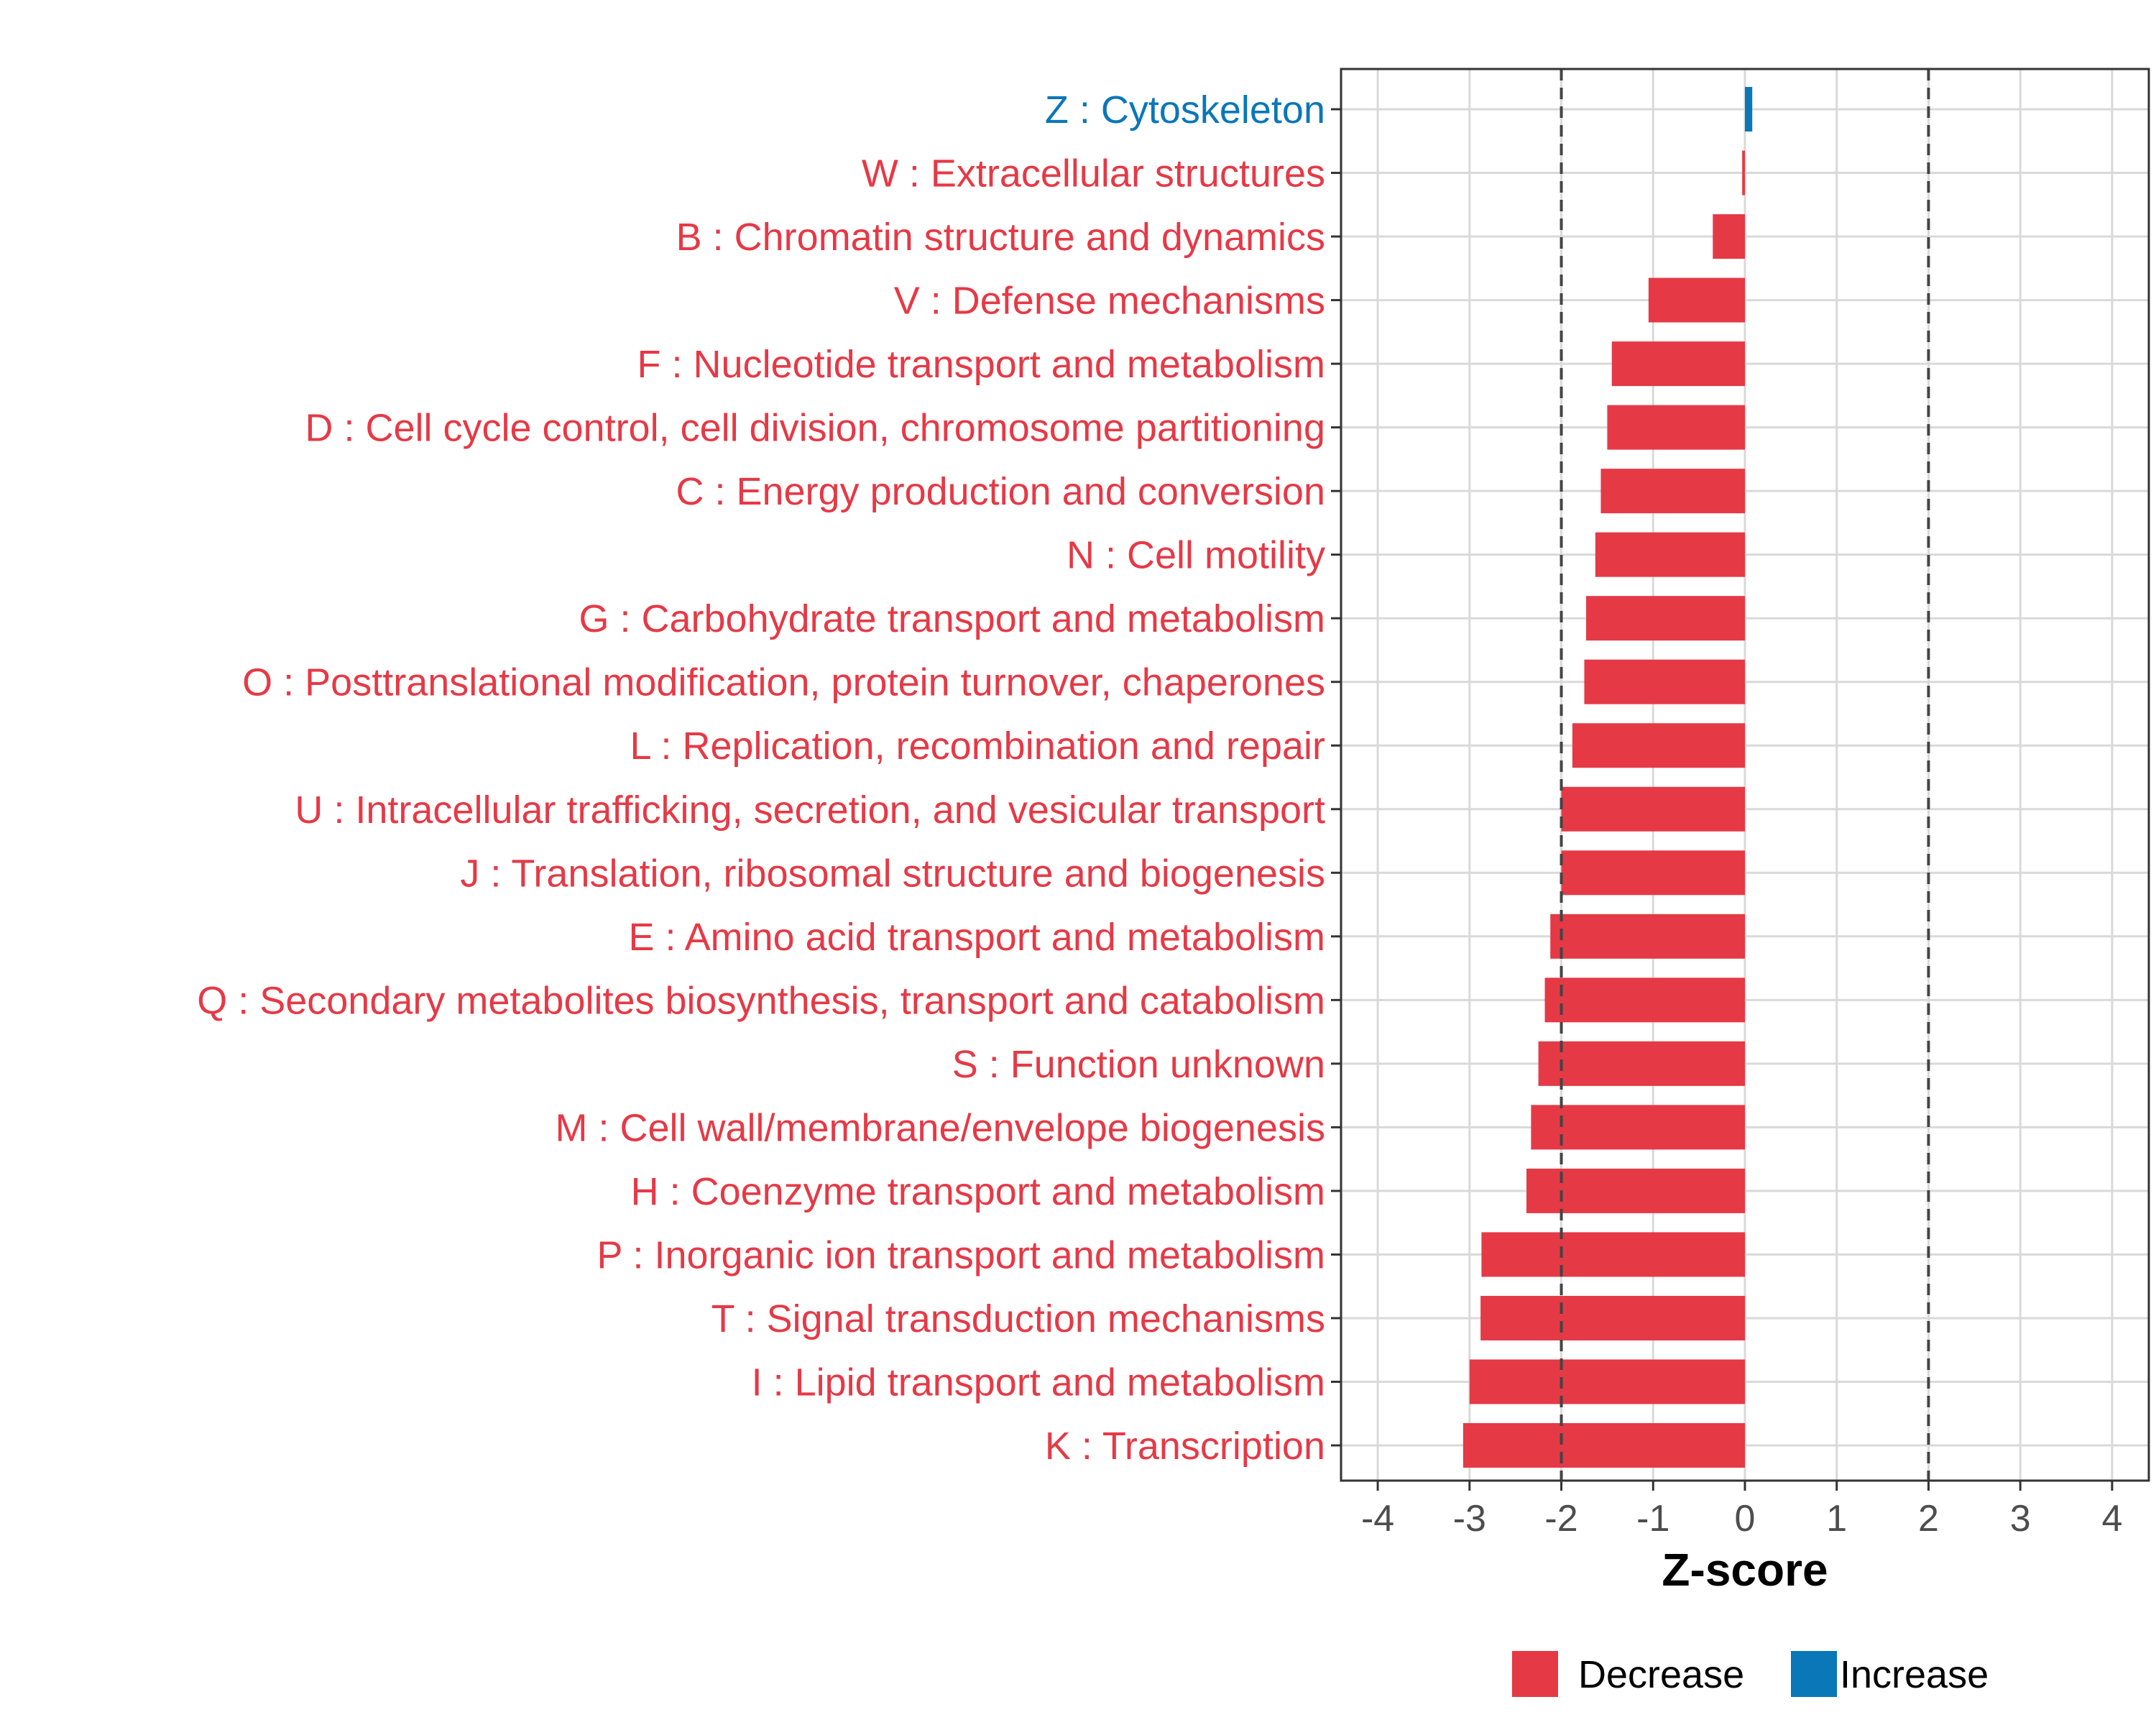 The width and height of the screenshot is (2156, 1725). What do you see at coordinates (1038, 1382) in the screenshot?
I see `category-label: I : Lipid transport and metabolism` at bounding box center [1038, 1382].